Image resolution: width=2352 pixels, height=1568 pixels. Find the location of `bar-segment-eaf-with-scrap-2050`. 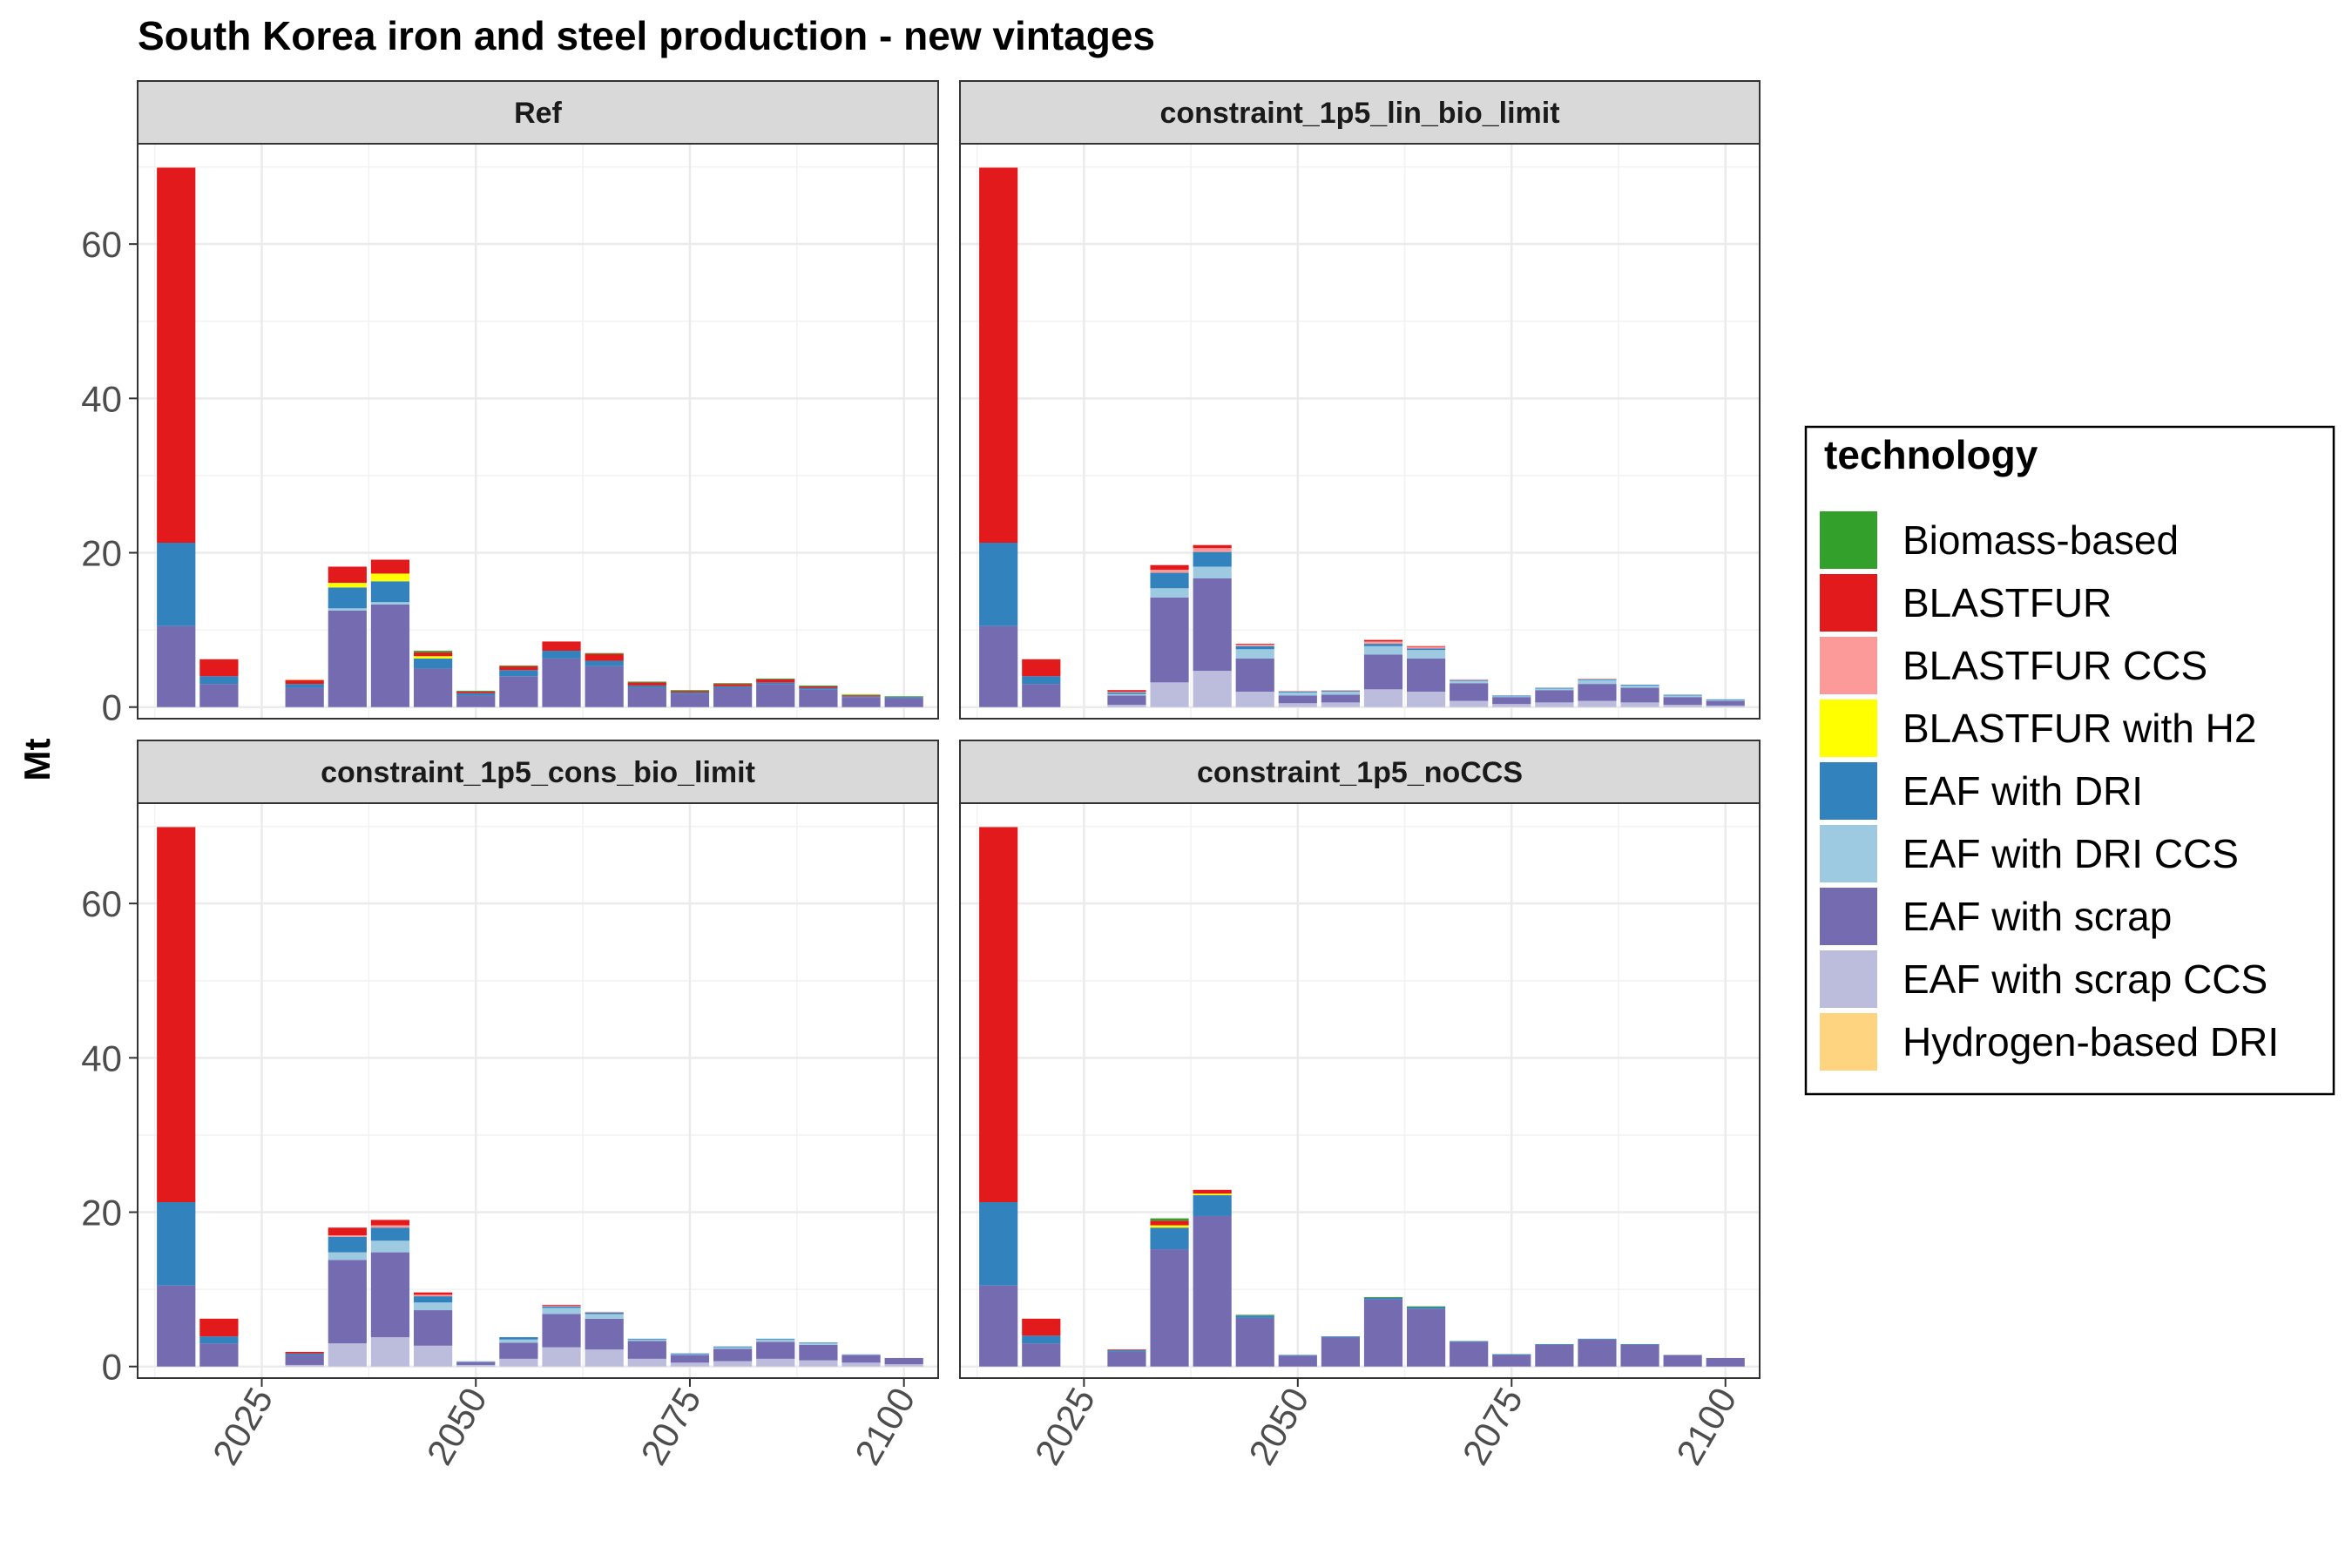

bar-segment-eaf-with-scrap-2050 is located at coordinates (476, 1363).